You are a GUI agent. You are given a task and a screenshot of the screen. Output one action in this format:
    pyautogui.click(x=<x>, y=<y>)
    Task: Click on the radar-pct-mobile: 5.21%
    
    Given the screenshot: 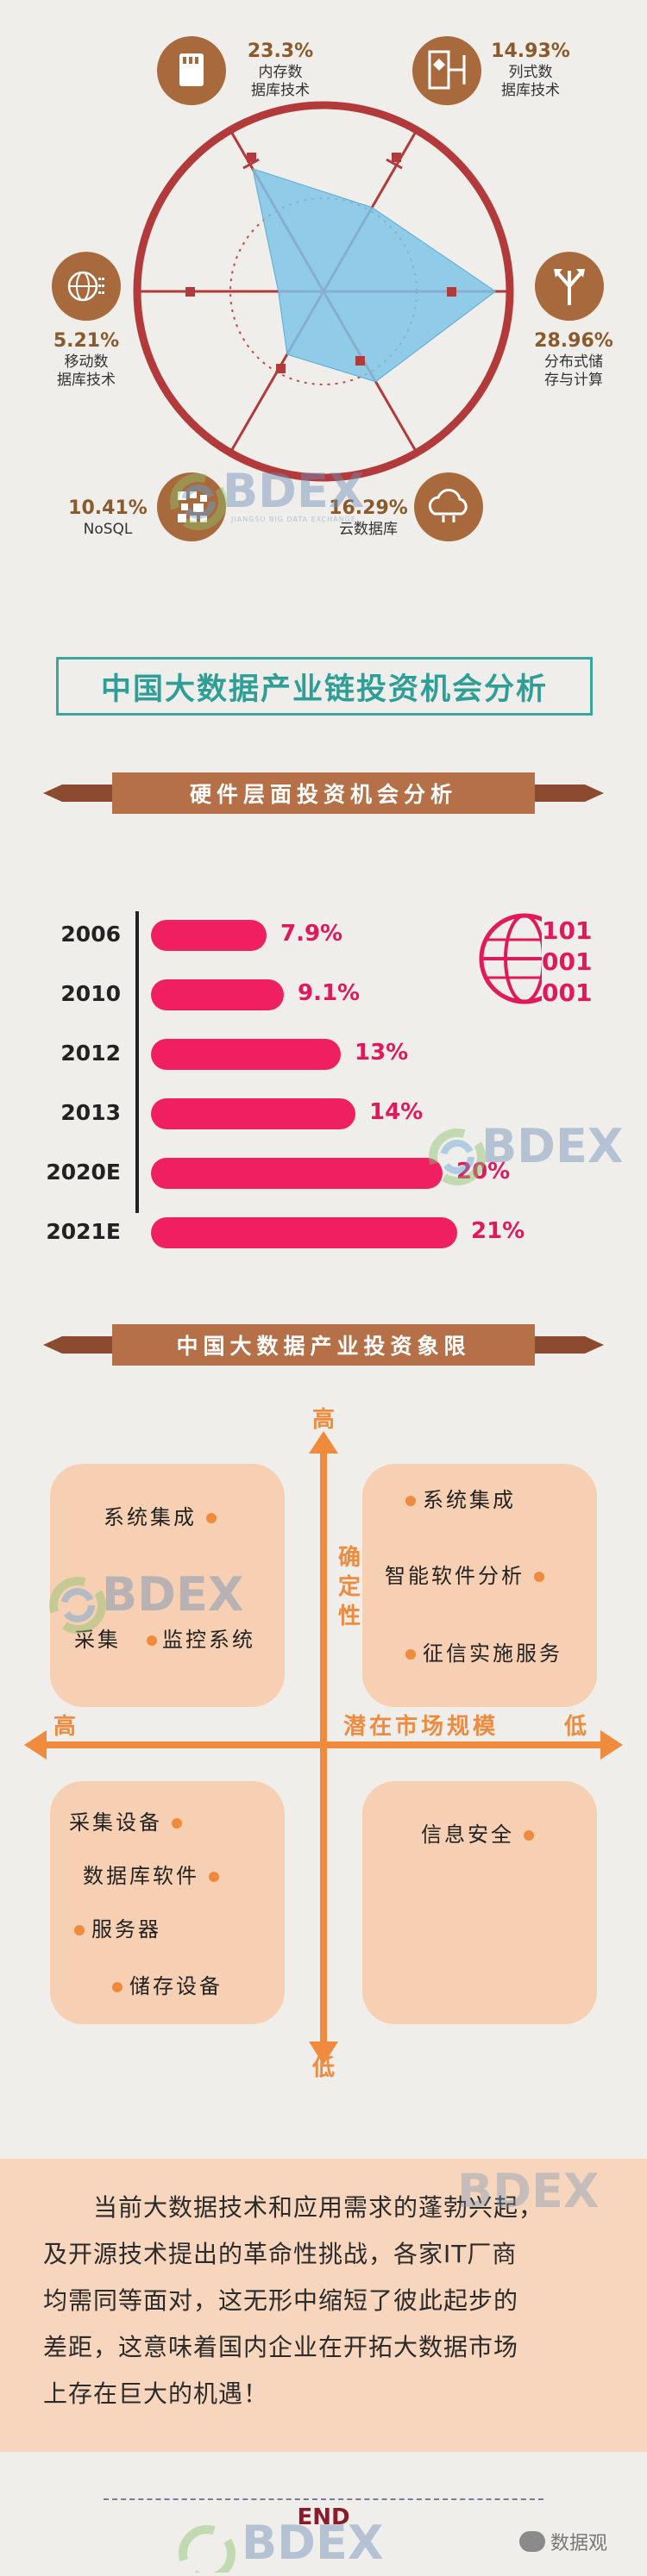 What is the action you would take?
    pyautogui.click(x=86, y=341)
    